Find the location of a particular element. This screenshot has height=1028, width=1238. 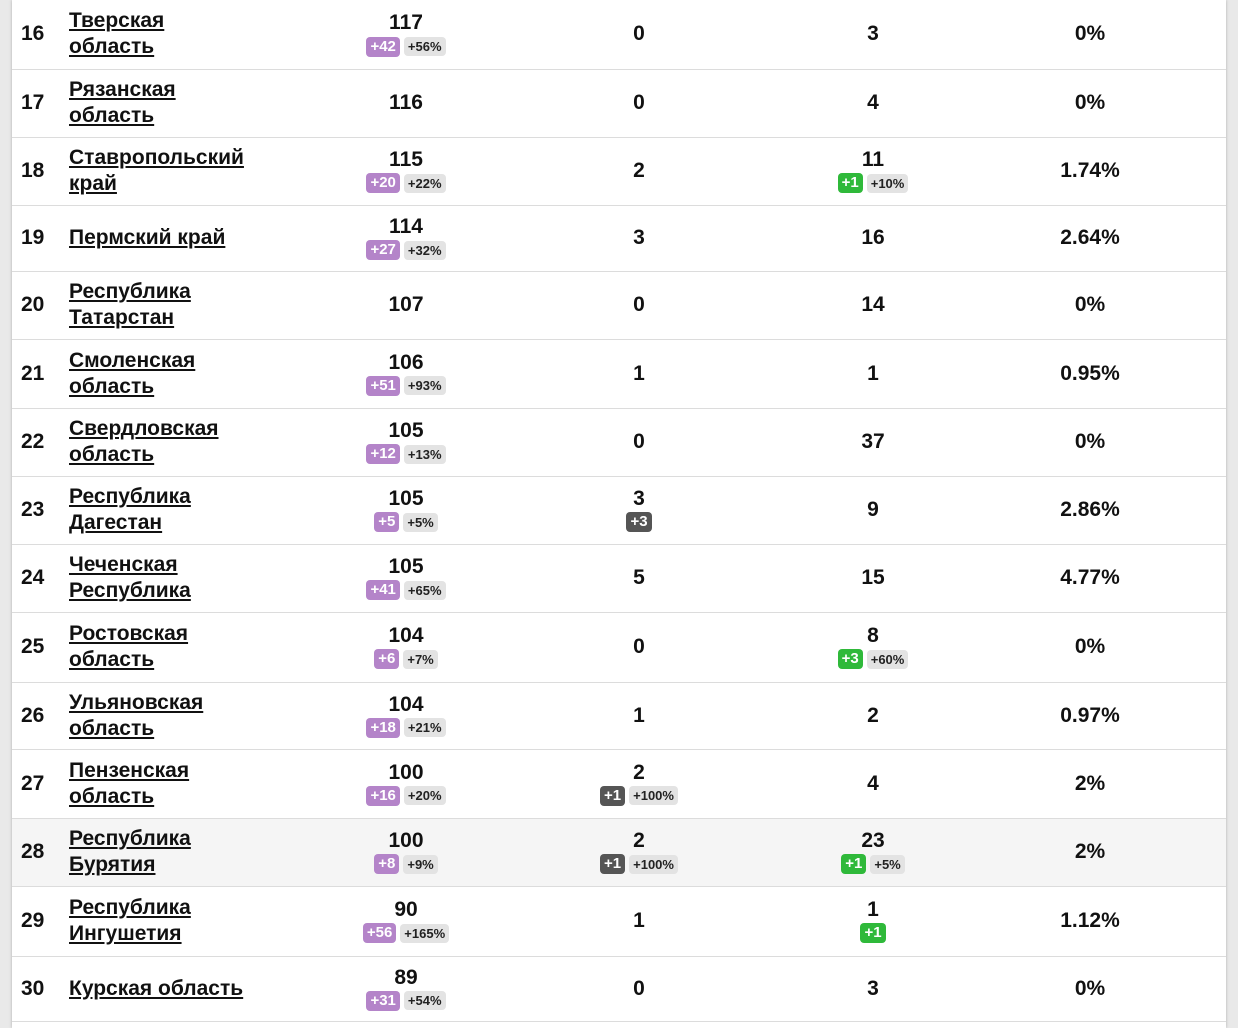

region-name-line: Ставропольский is located at coordinates (156, 157).